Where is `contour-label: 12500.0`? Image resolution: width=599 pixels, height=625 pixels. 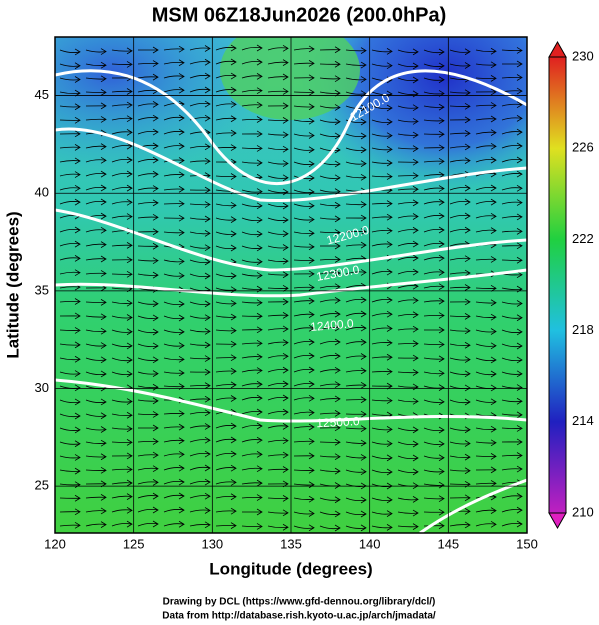 contour-label: 12500.0 is located at coordinates (338, 422).